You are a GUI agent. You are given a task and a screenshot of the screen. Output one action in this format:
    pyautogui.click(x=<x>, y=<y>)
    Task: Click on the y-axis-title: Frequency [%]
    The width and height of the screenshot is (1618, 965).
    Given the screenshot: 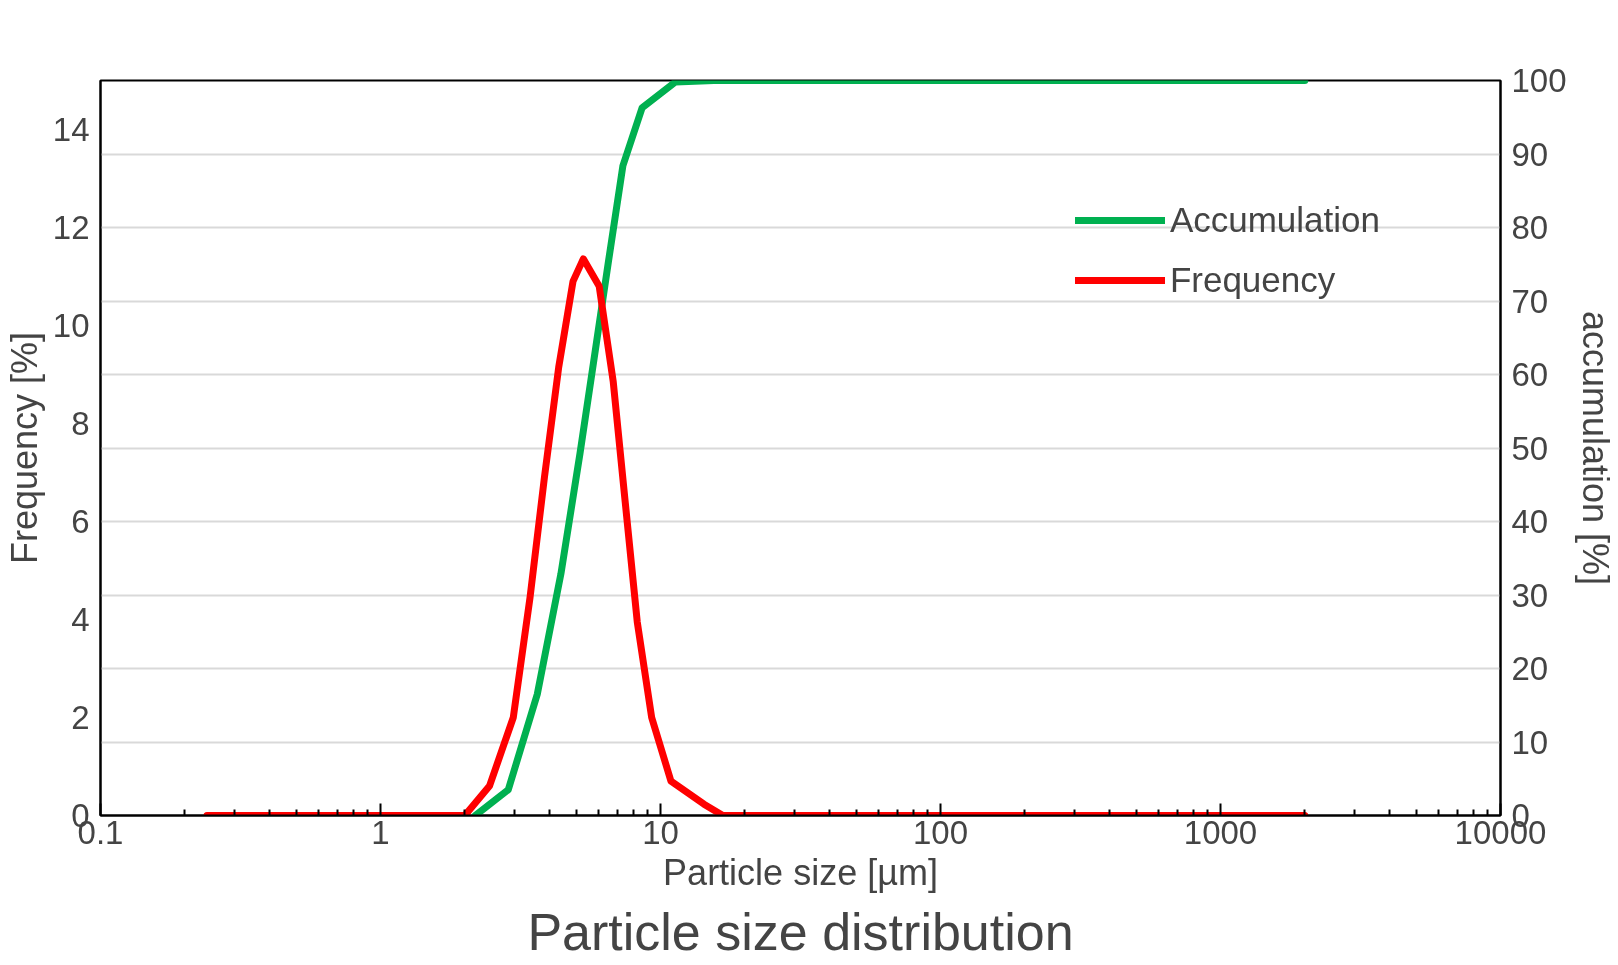 What is the action you would take?
    pyautogui.click(x=24, y=448)
    